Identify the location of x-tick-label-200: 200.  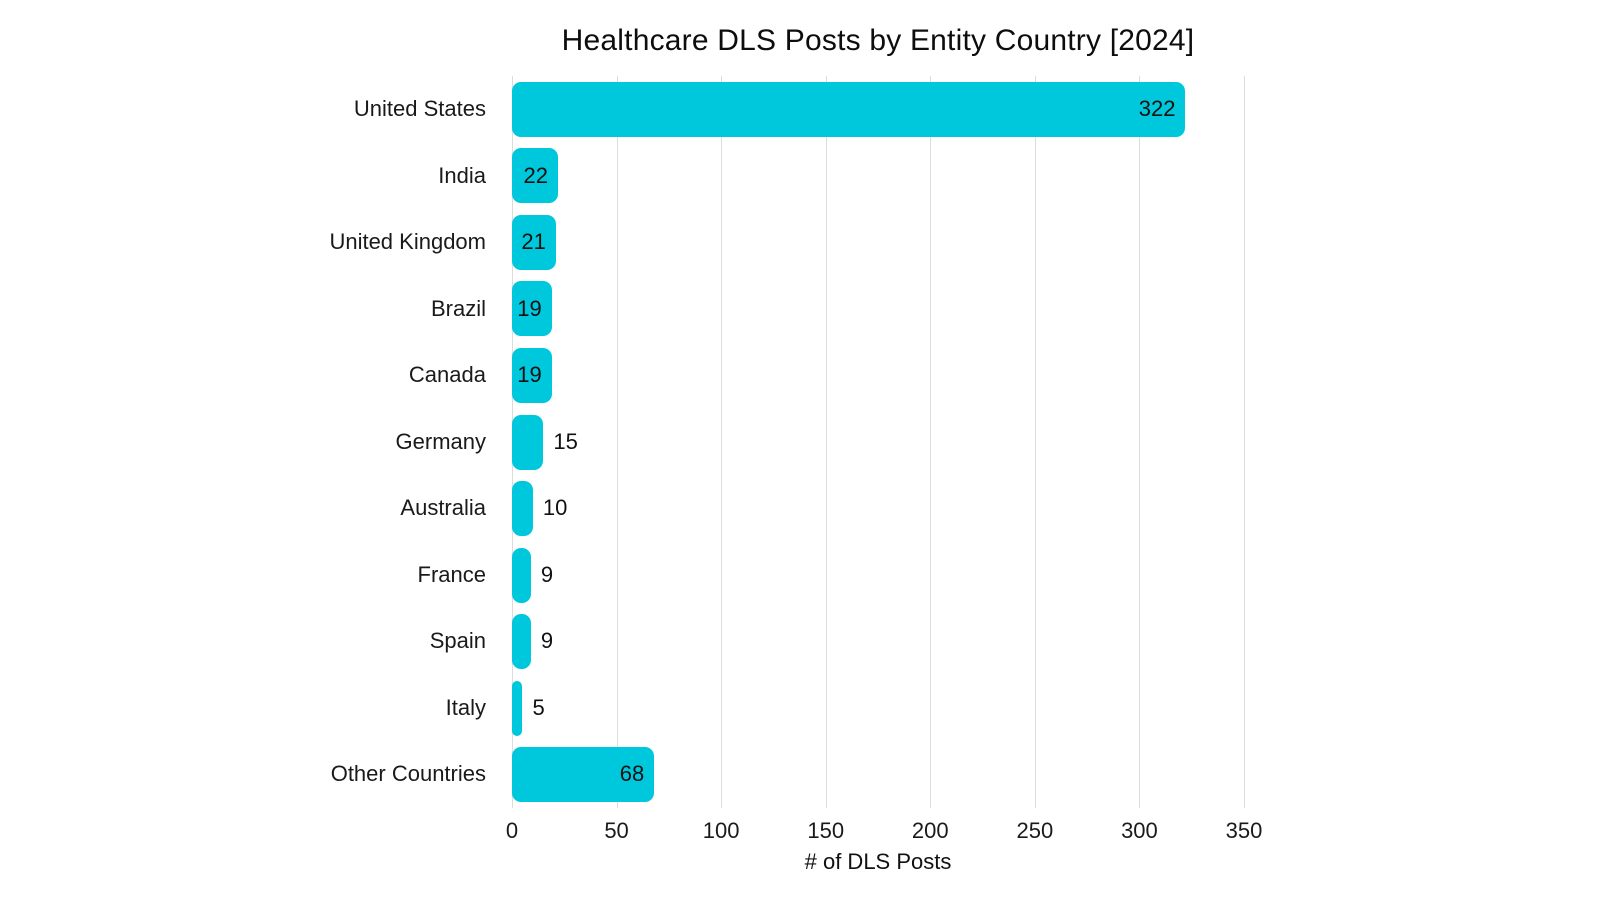
(930, 830).